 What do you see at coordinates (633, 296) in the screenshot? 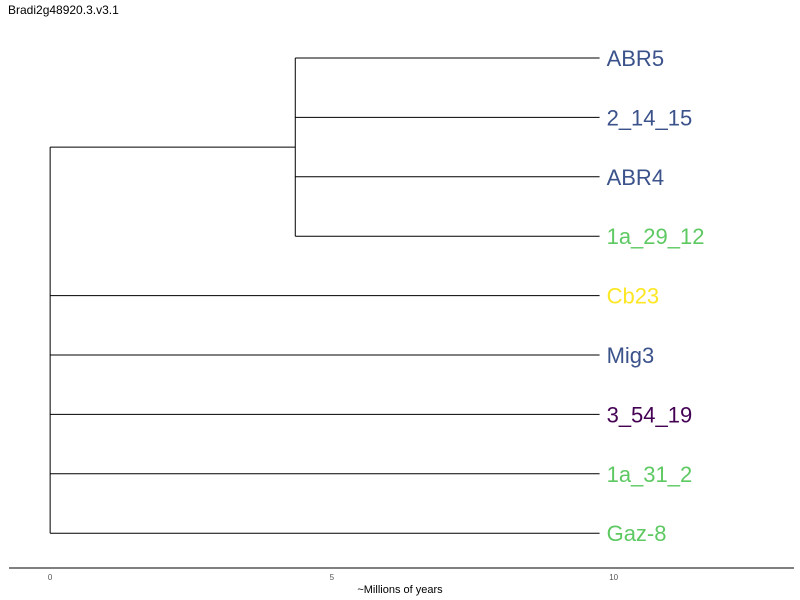
I see `leaf-label: Cb23` at bounding box center [633, 296].